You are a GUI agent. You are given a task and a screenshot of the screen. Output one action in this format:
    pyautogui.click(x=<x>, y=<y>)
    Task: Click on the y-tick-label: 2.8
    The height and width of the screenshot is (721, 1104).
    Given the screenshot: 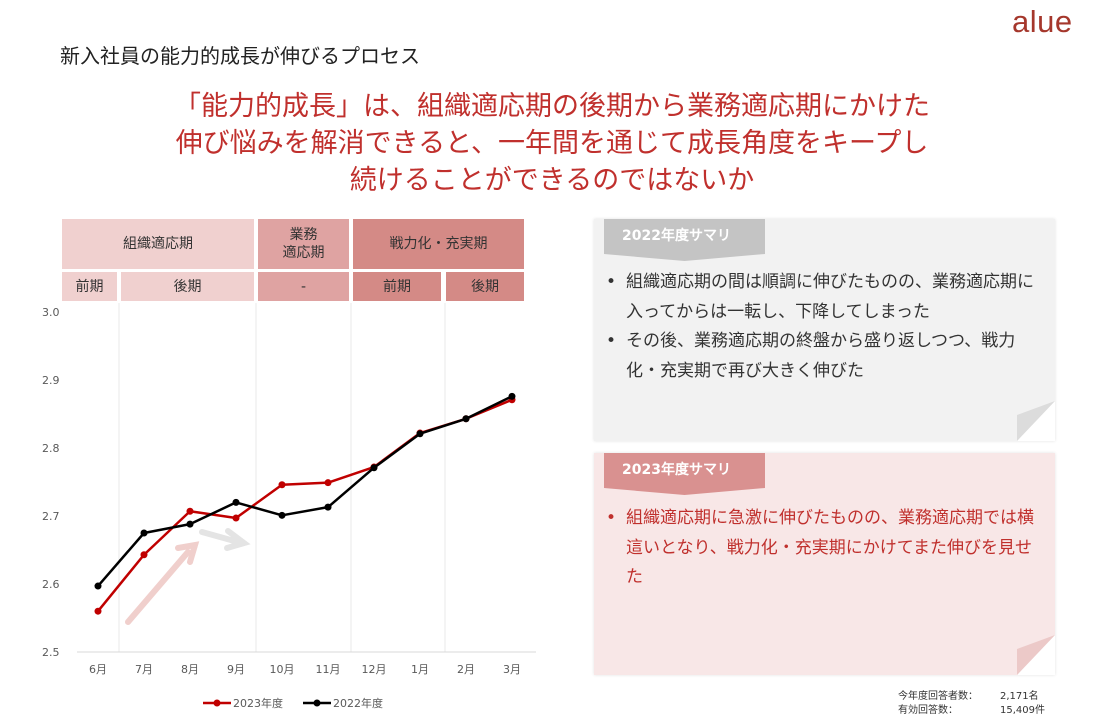 What is the action you would take?
    pyautogui.click(x=51, y=448)
    